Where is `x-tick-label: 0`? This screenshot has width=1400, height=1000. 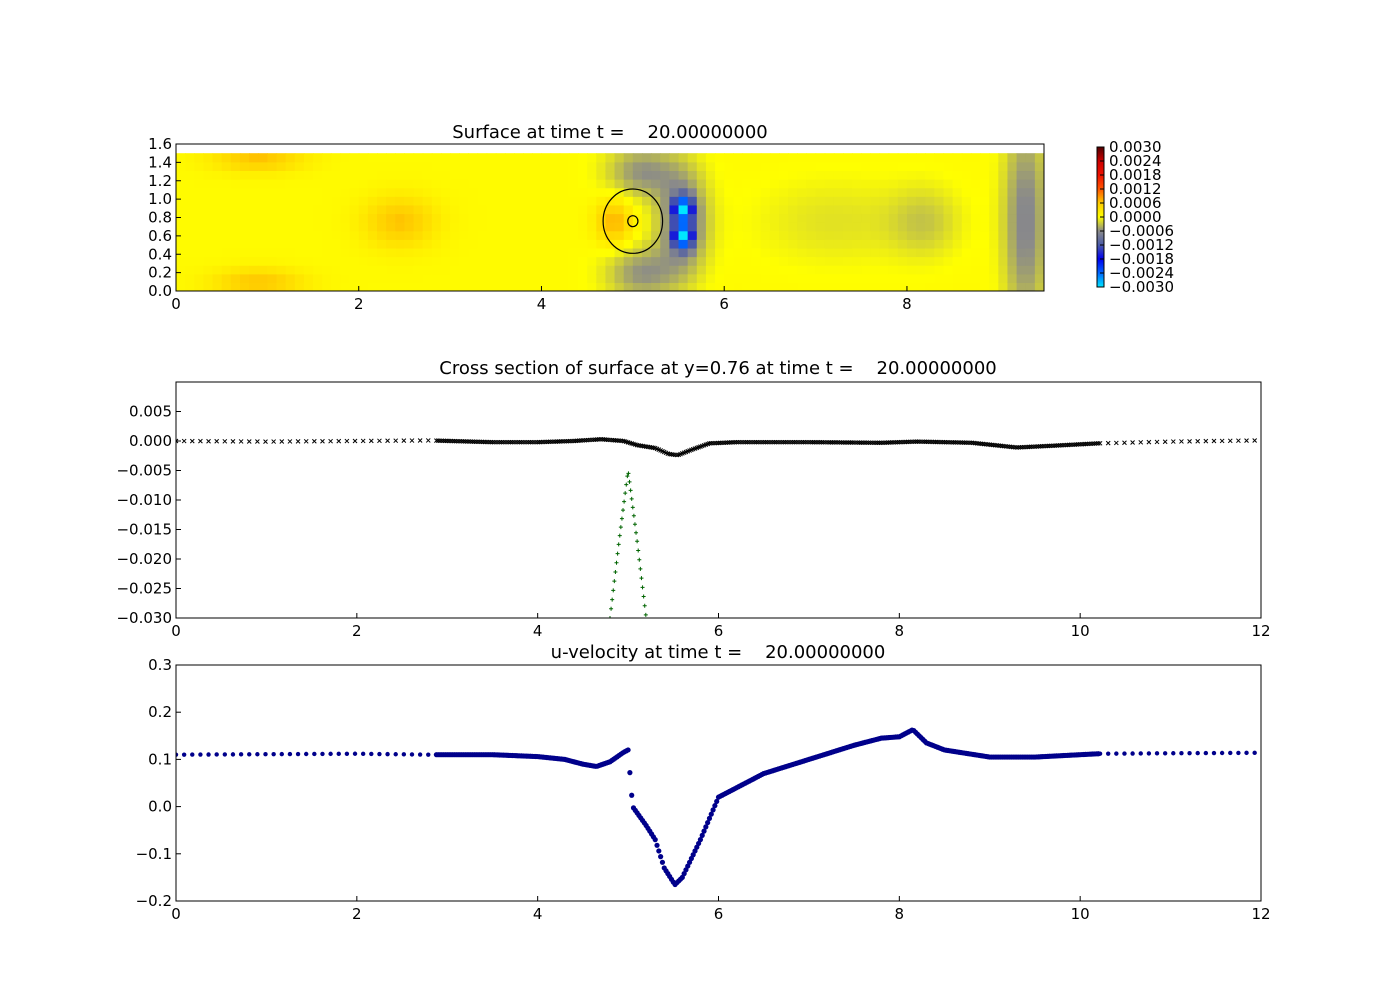 x-tick-label: 0 is located at coordinates (176, 304).